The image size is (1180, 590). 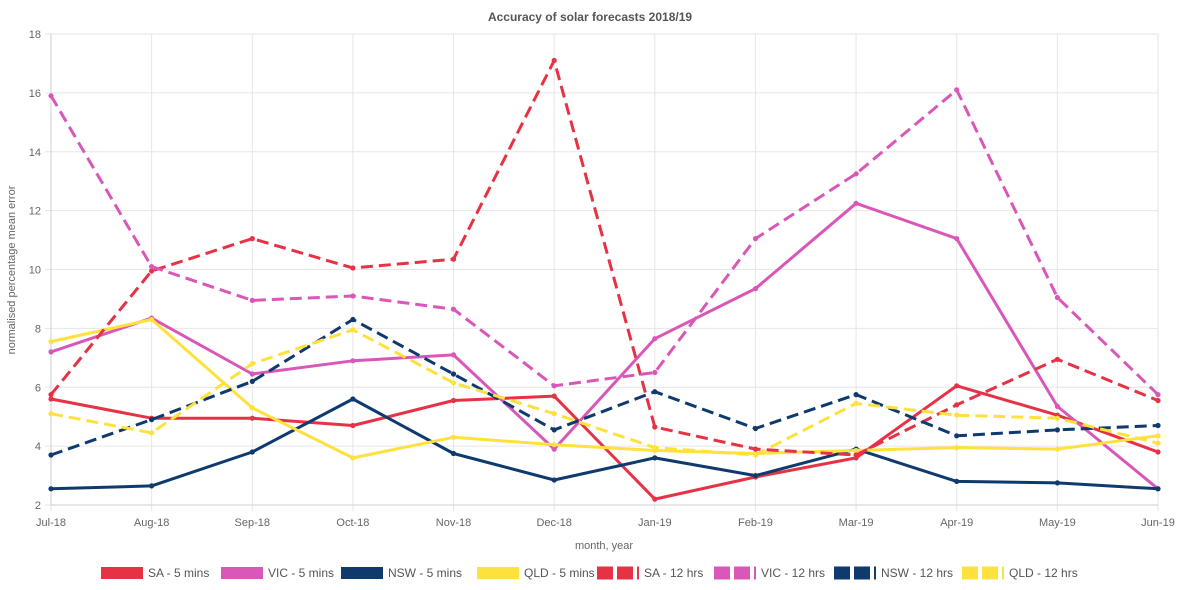 I want to click on legend-label: NSW - 12 hrs, so click(x=917, y=573).